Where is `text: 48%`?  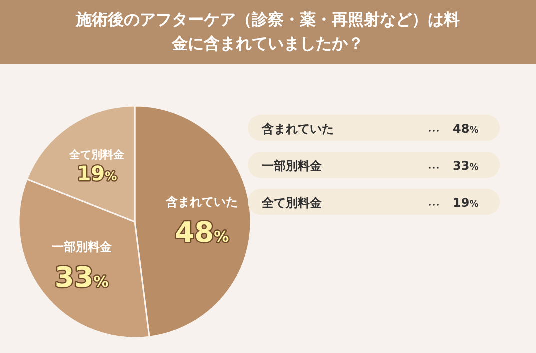 text: 48% is located at coordinates (466, 129).